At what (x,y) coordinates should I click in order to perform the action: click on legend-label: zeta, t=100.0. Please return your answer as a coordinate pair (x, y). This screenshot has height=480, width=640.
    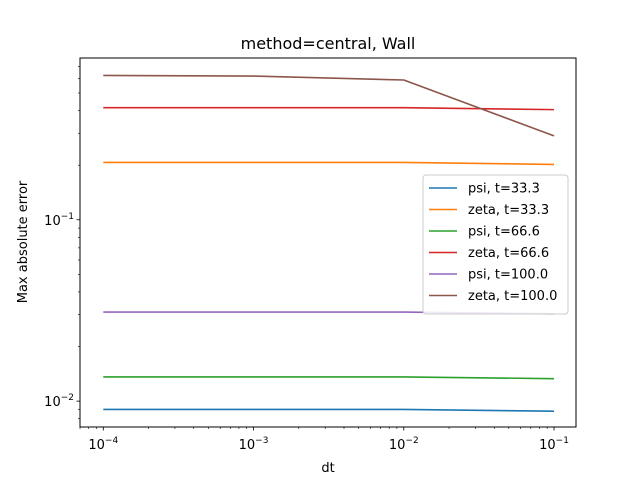
    Looking at the image, I should click on (512, 296).